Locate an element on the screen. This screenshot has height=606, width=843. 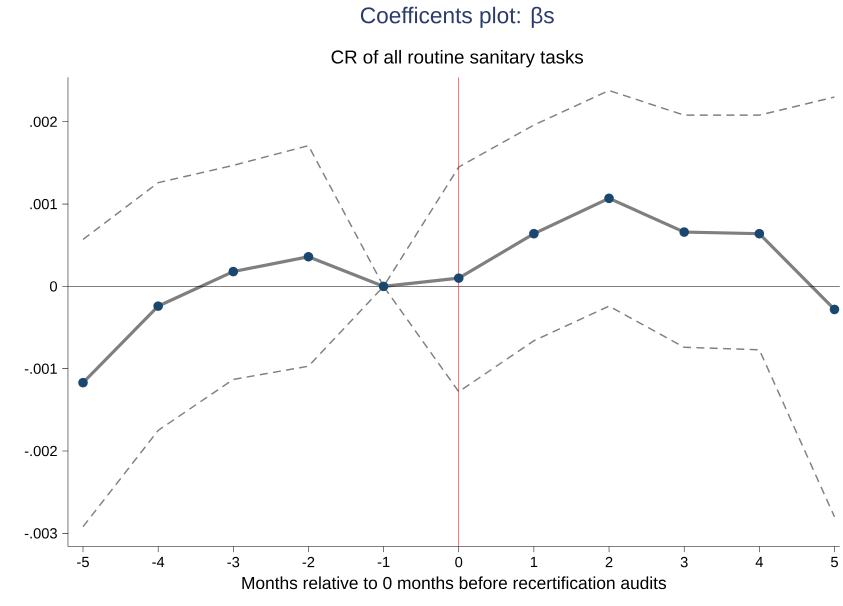
x-tick-label: -4 is located at coordinates (158, 561).